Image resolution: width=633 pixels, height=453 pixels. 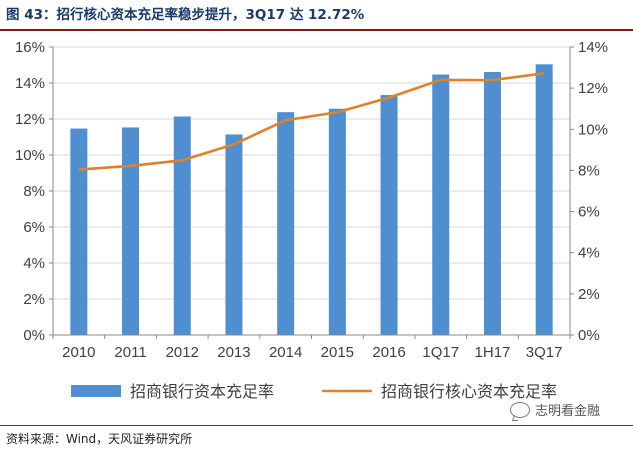 What do you see at coordinates (316, 30) in the screenshot?
I see `title-divider` at bounding box center [316, 30].